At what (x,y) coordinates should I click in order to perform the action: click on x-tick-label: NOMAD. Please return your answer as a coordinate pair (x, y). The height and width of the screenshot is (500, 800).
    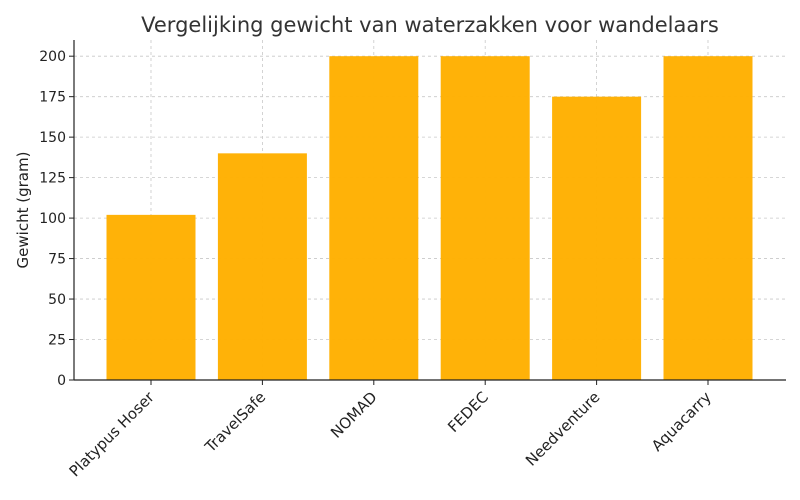
    Looking at the image, I should click on (354, 415).